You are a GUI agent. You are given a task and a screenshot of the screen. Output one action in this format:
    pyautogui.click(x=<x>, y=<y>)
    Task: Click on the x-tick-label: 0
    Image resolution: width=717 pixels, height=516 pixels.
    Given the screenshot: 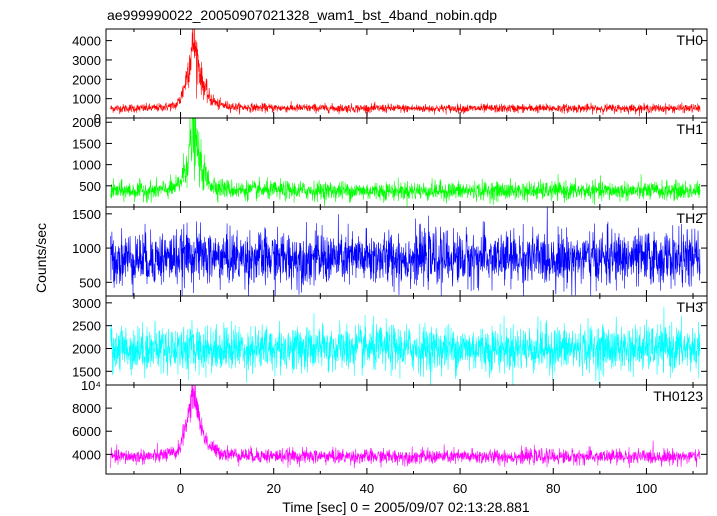 What is the action you would take?
    pyautogui.click(x=180, y=488)
    